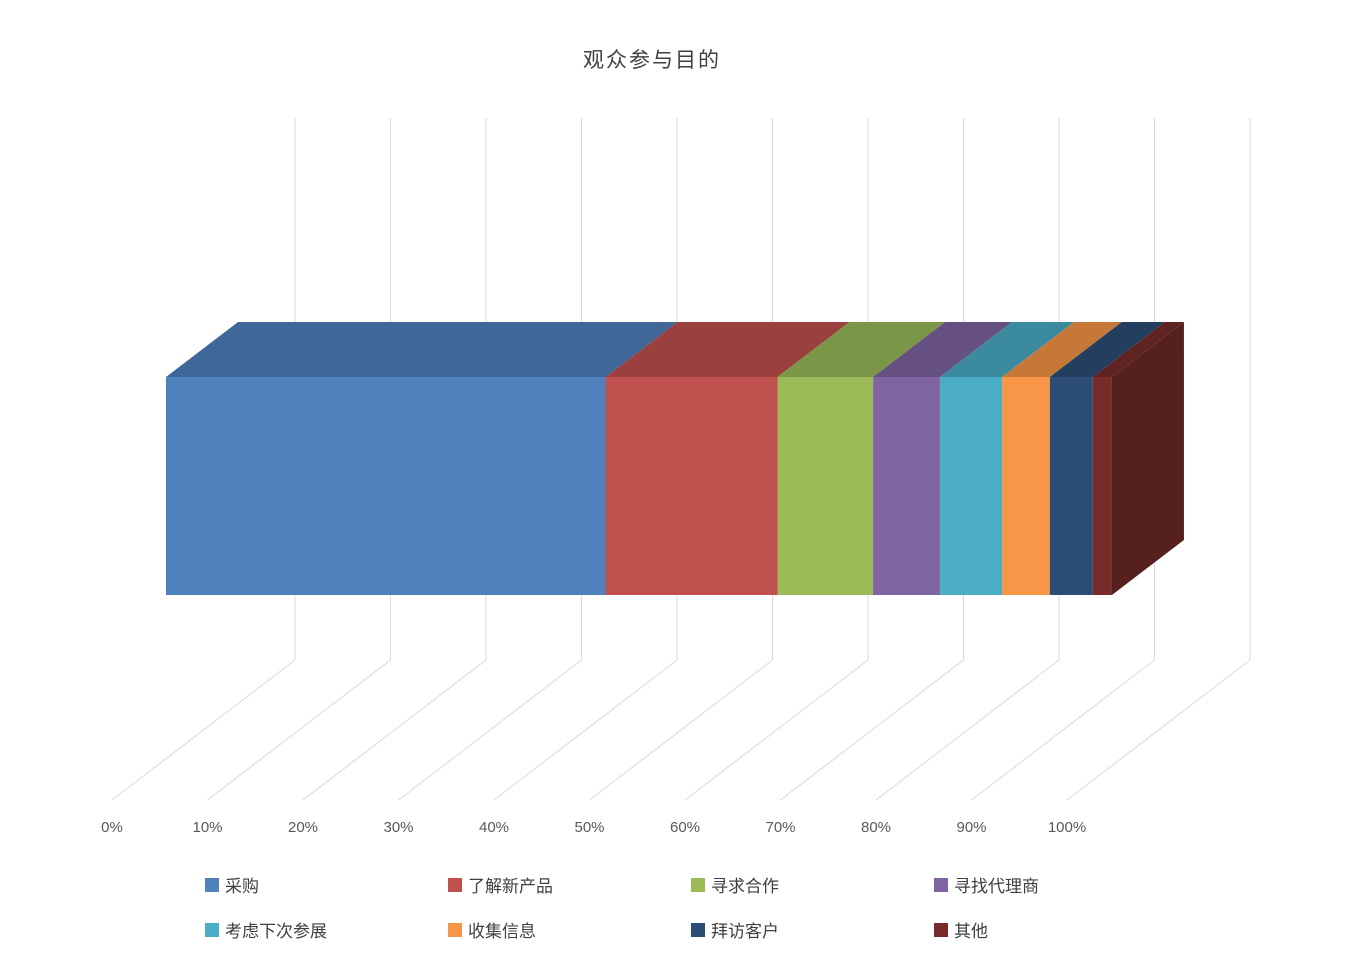 This screenshot has height=968, width=1372. What do you see at coordinates (1055, 884) in the screenshot?
I see `legend-item-4: 寻找代理商` at bounding box center [1055, 884].